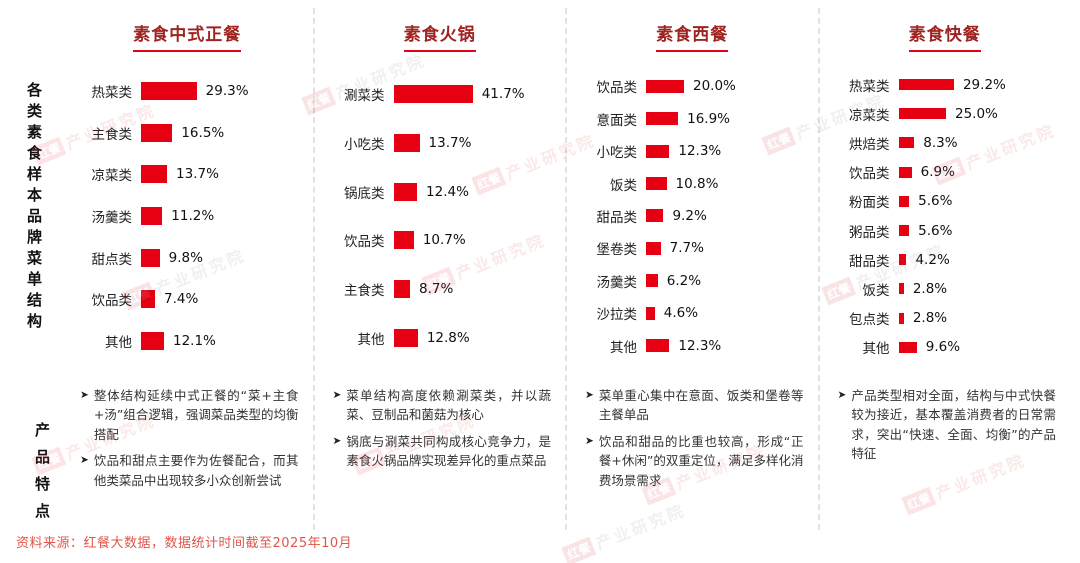 The height and width of the screenshot is (563, 1080). What do you see at coordinates (876, 290) in the screenshot?
I see `category-label: 饭类` at bounding box center [876, 290].